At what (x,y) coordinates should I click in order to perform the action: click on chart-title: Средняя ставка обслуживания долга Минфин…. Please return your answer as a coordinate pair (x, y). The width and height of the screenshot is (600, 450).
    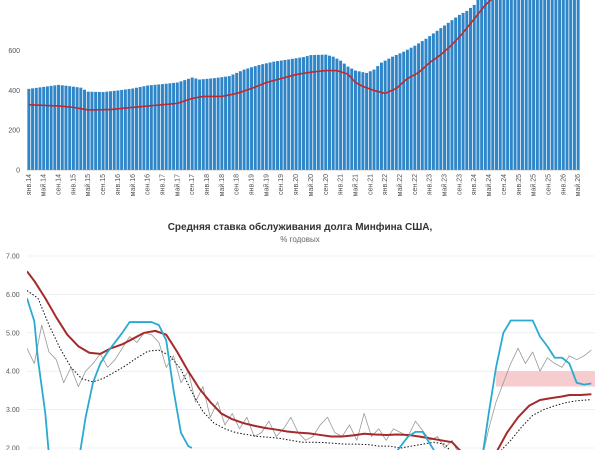
    Looking at the image, I should click on (300, 227).